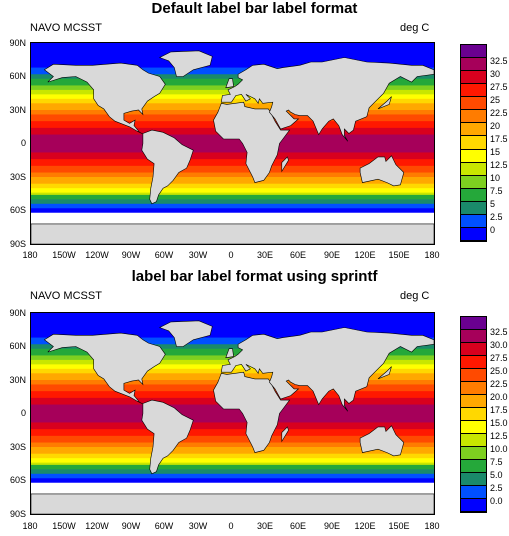  I want to click on plot-title: label bar label format using sprintf, so click(254, 276).